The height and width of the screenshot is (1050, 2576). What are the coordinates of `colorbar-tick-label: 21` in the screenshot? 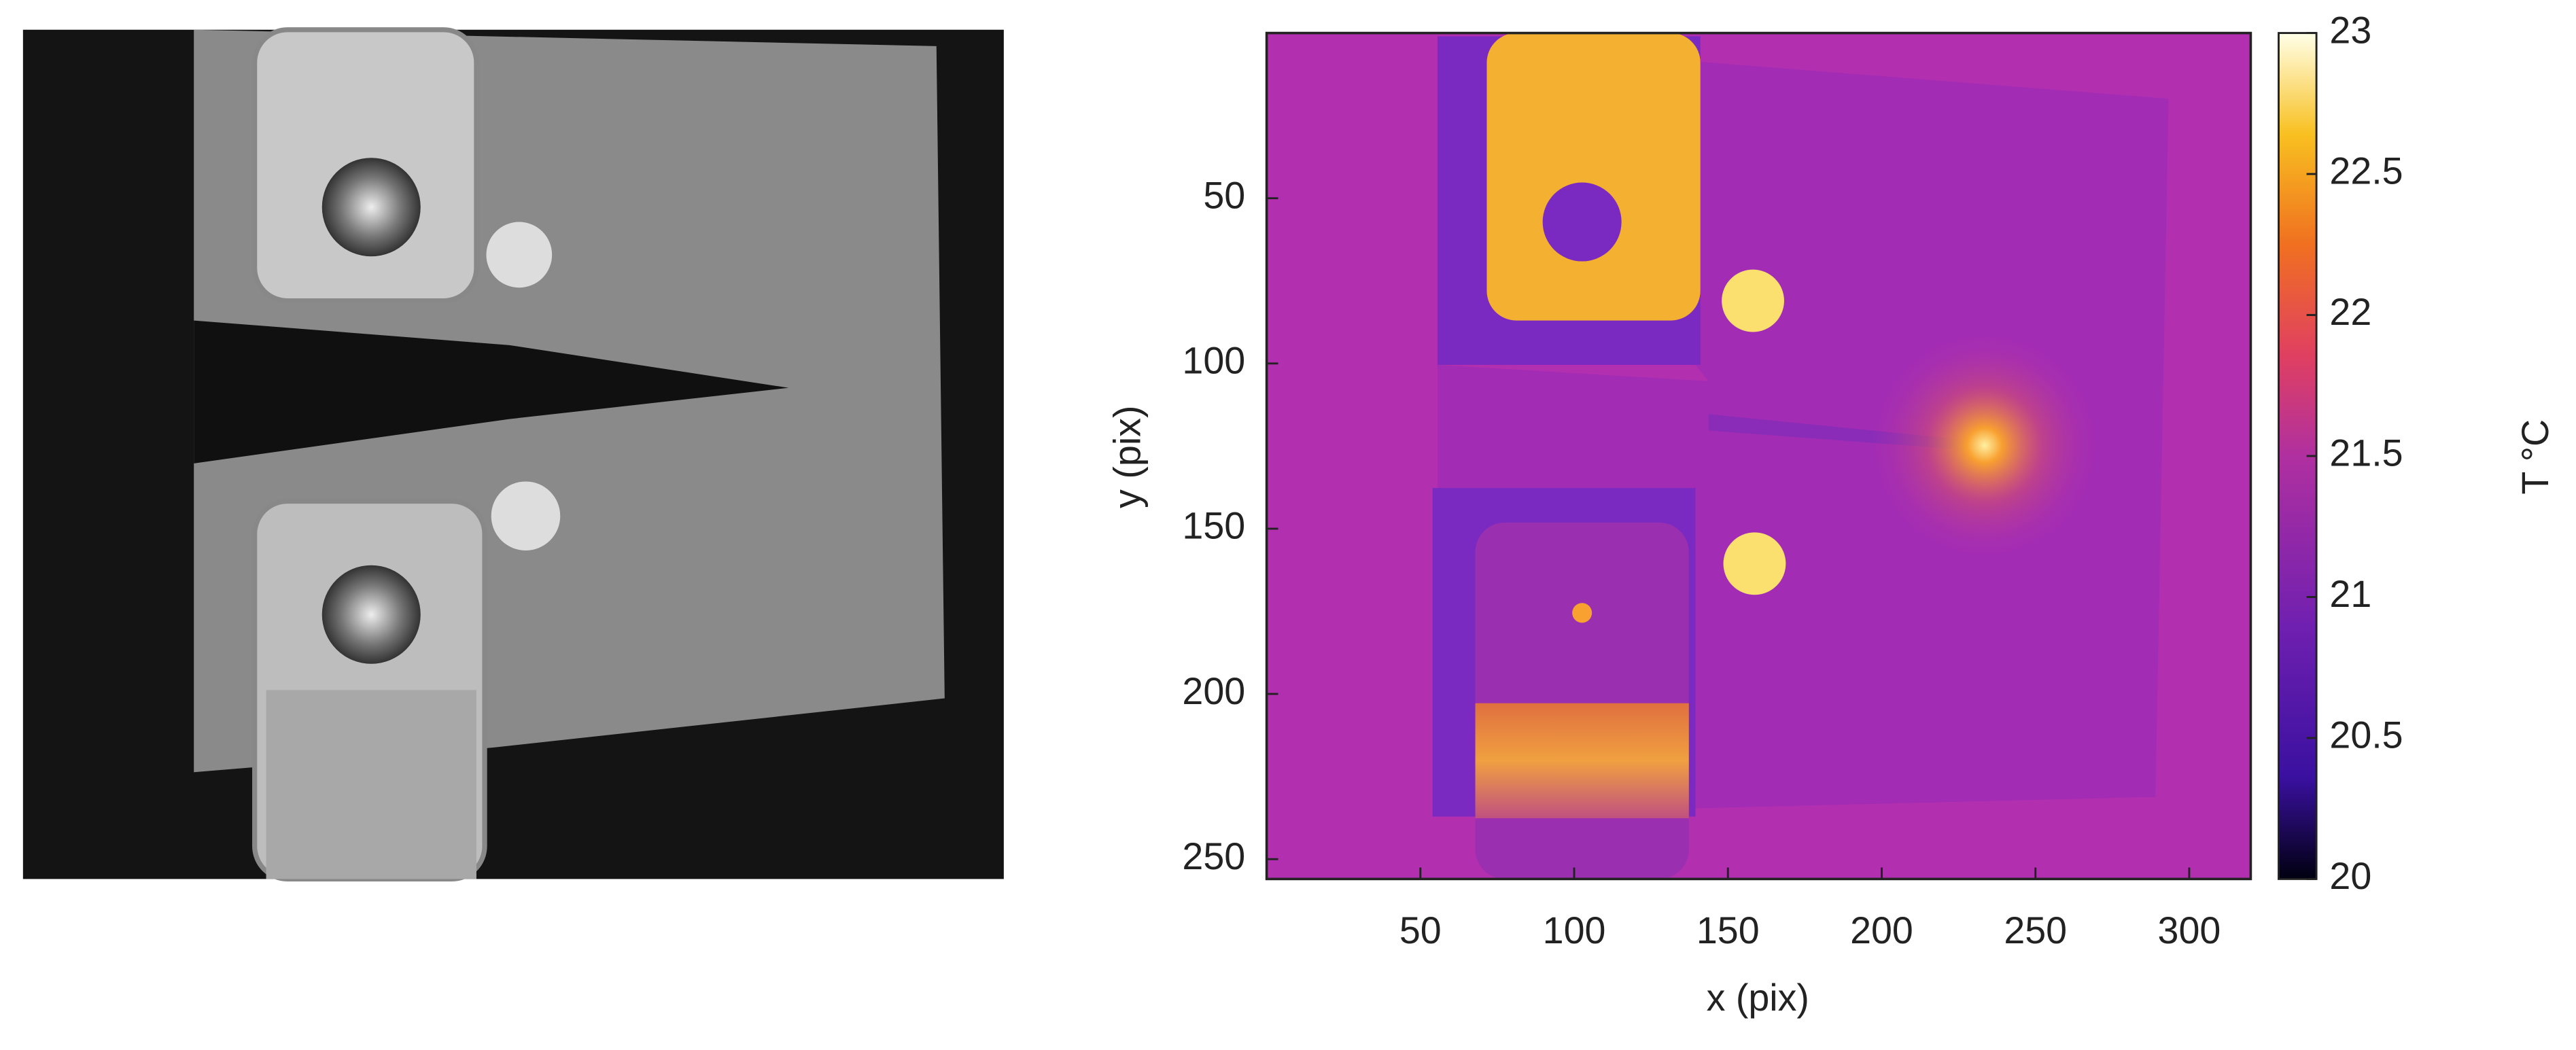 It's located at (2350, 594).